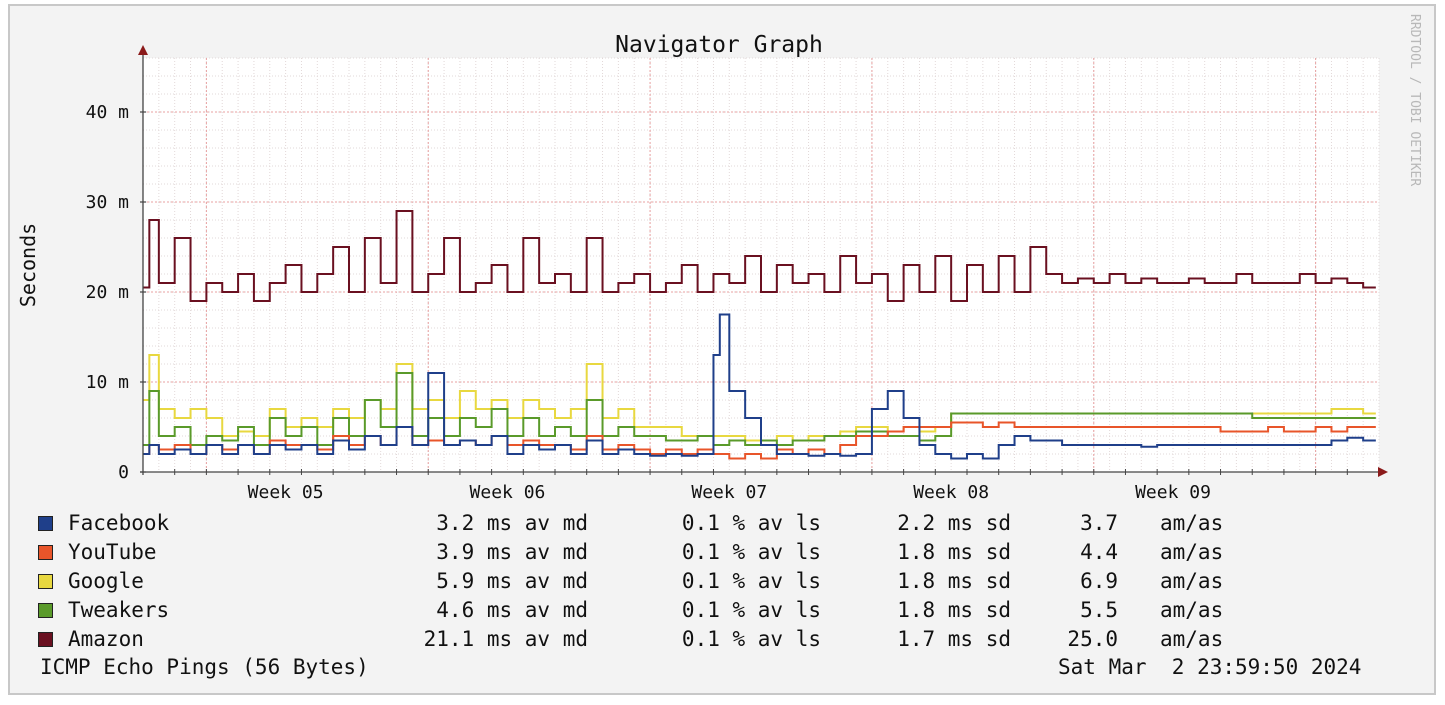 The width and height of the screenshot is (1445, 705). I want to click on y-tick-label: 30 m, so click(107, 202).